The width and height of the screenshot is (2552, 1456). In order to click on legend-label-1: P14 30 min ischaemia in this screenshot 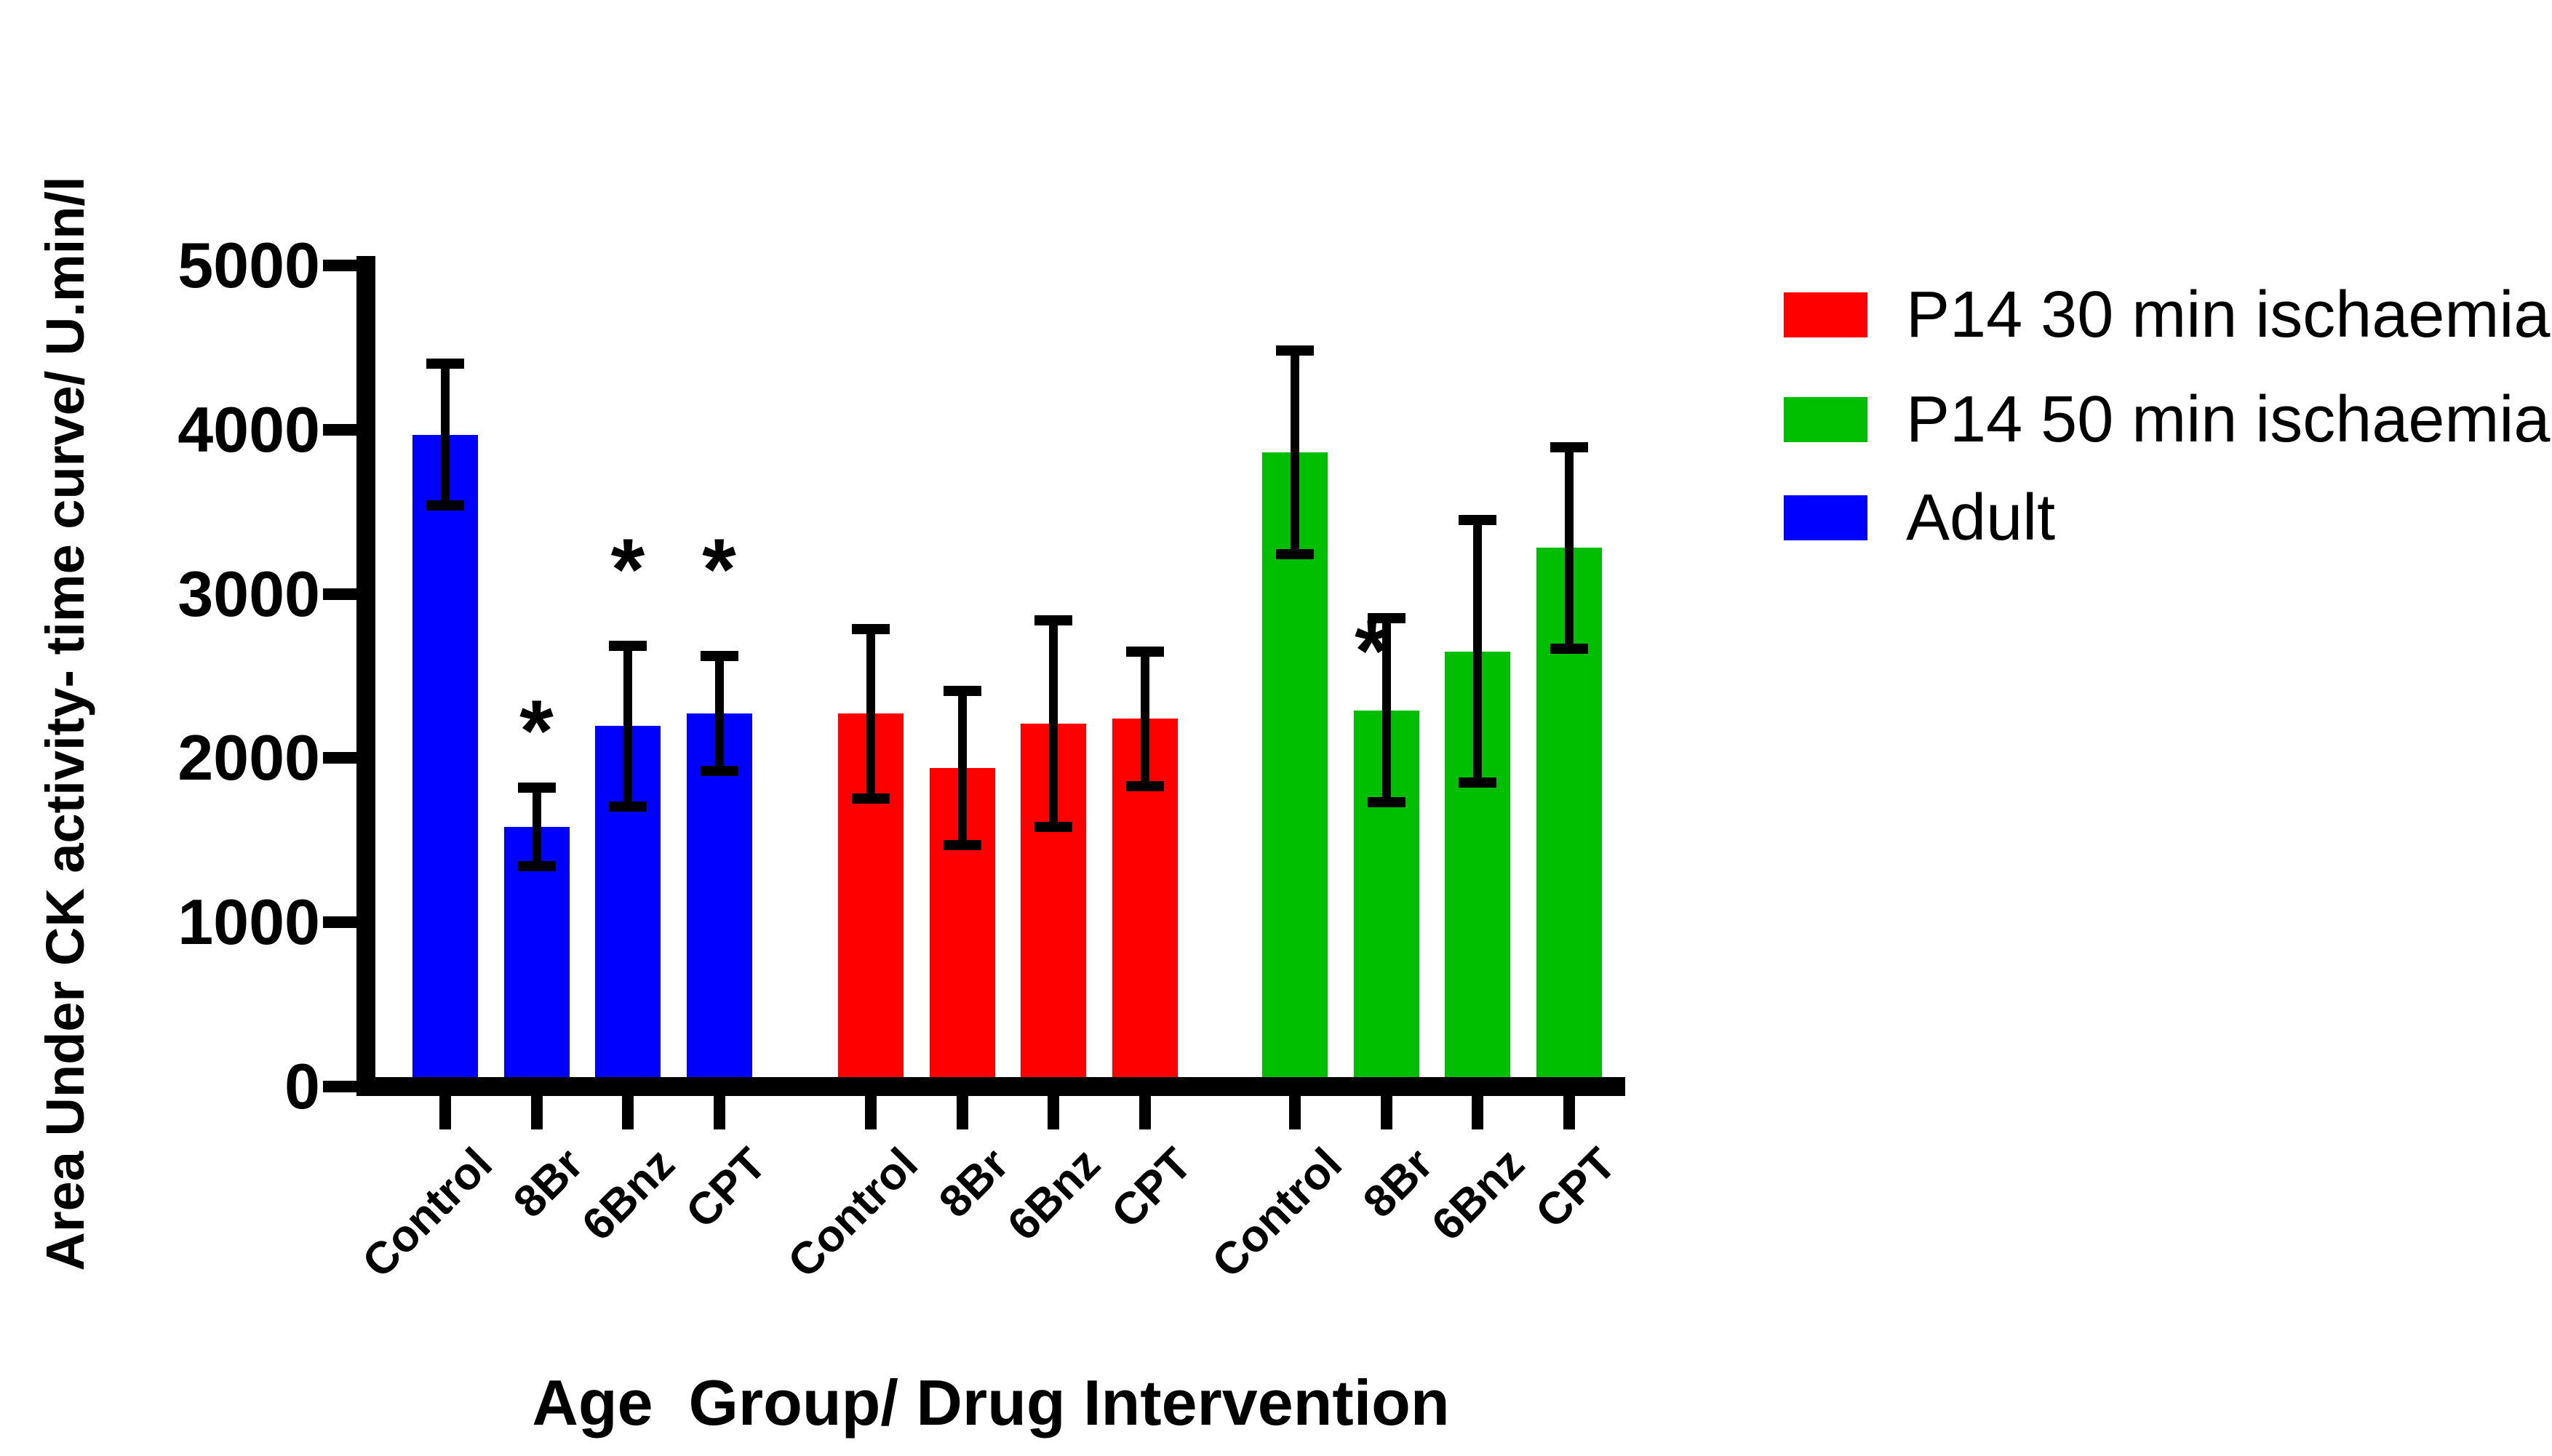, I will do `click(2228, 315)`.